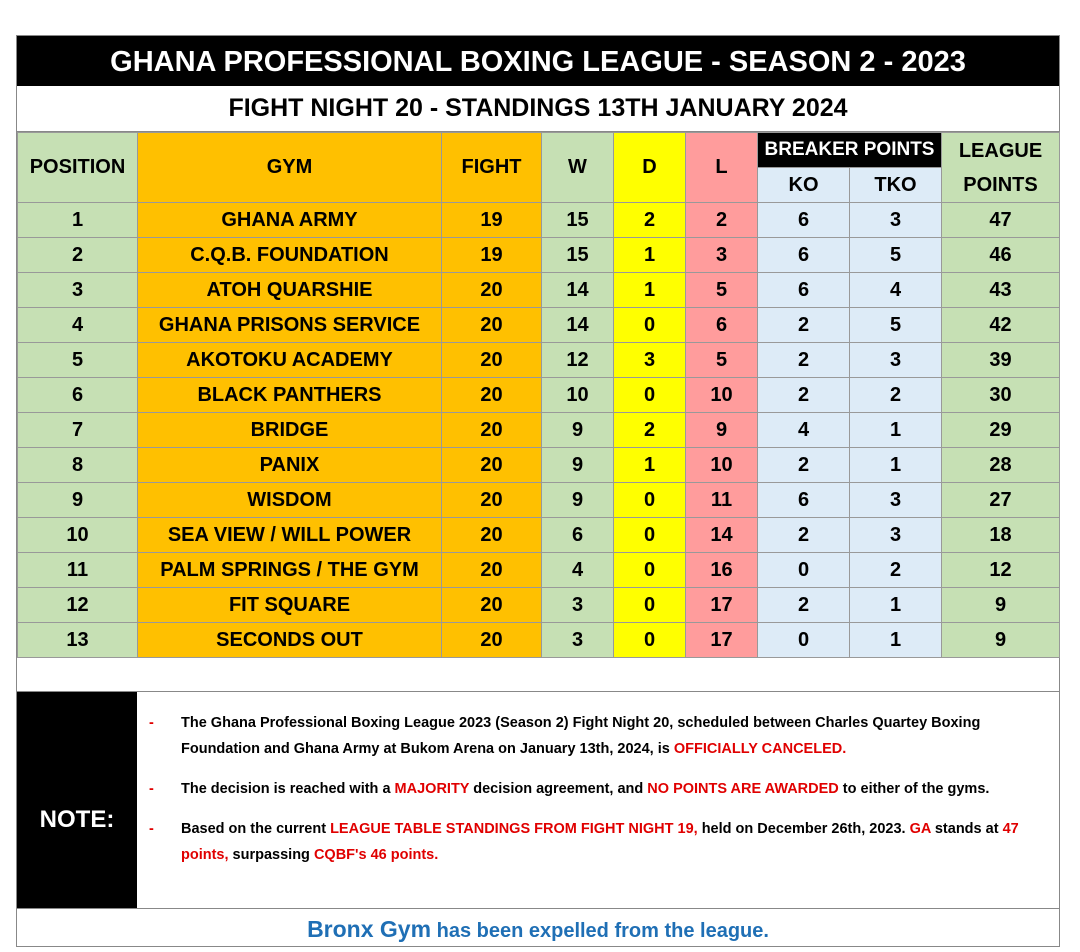 Image resolution: width=1080 pixels, height=952 pixels. I want to click on table-cell: 8, so click(77, 465).